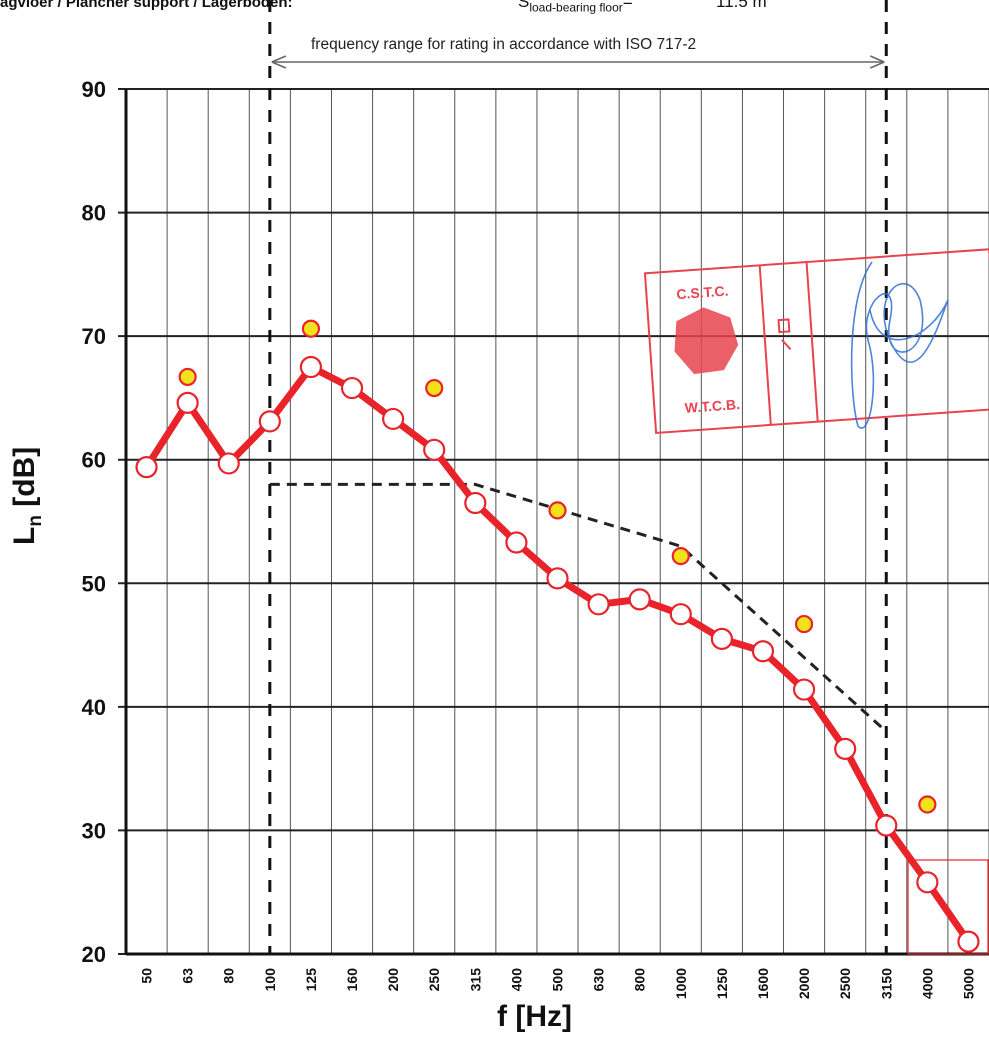 This screenshot has width=989, height=1045. I want to click on x-tick-label: 3150, so click(886, 983).